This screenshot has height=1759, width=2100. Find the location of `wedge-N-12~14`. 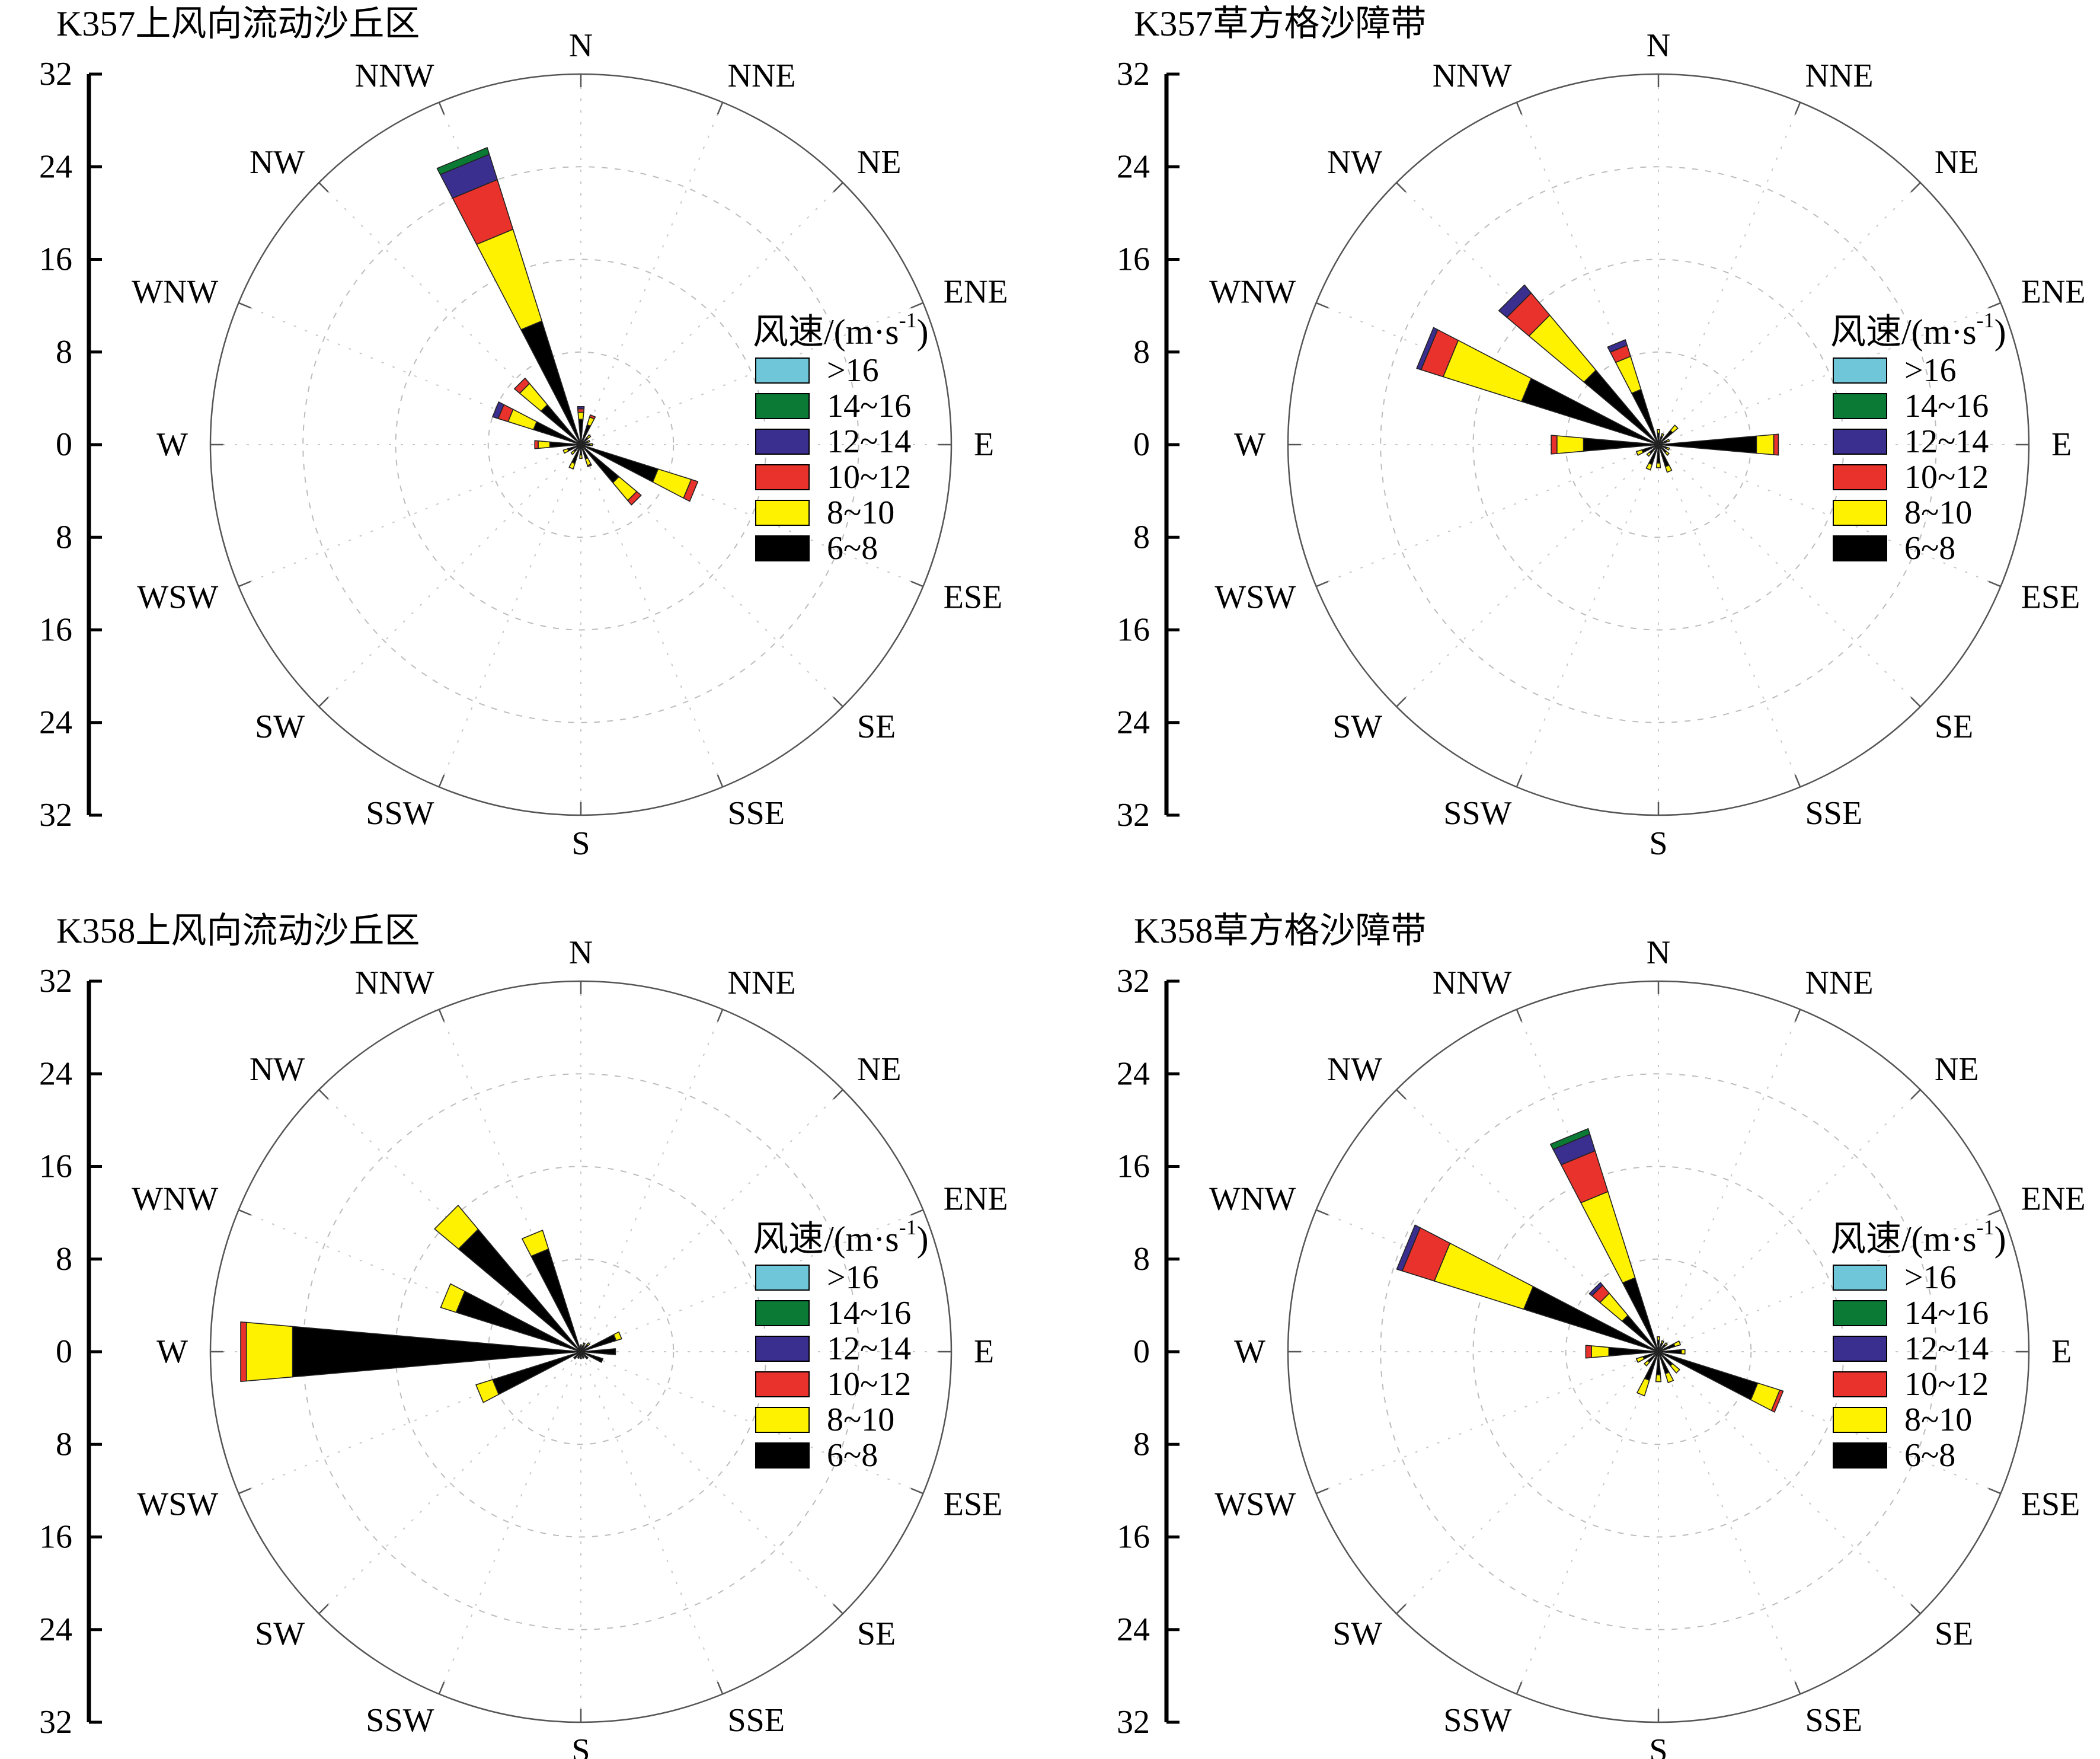

wedge-N-12~14 is located at coordinates (581, 408).